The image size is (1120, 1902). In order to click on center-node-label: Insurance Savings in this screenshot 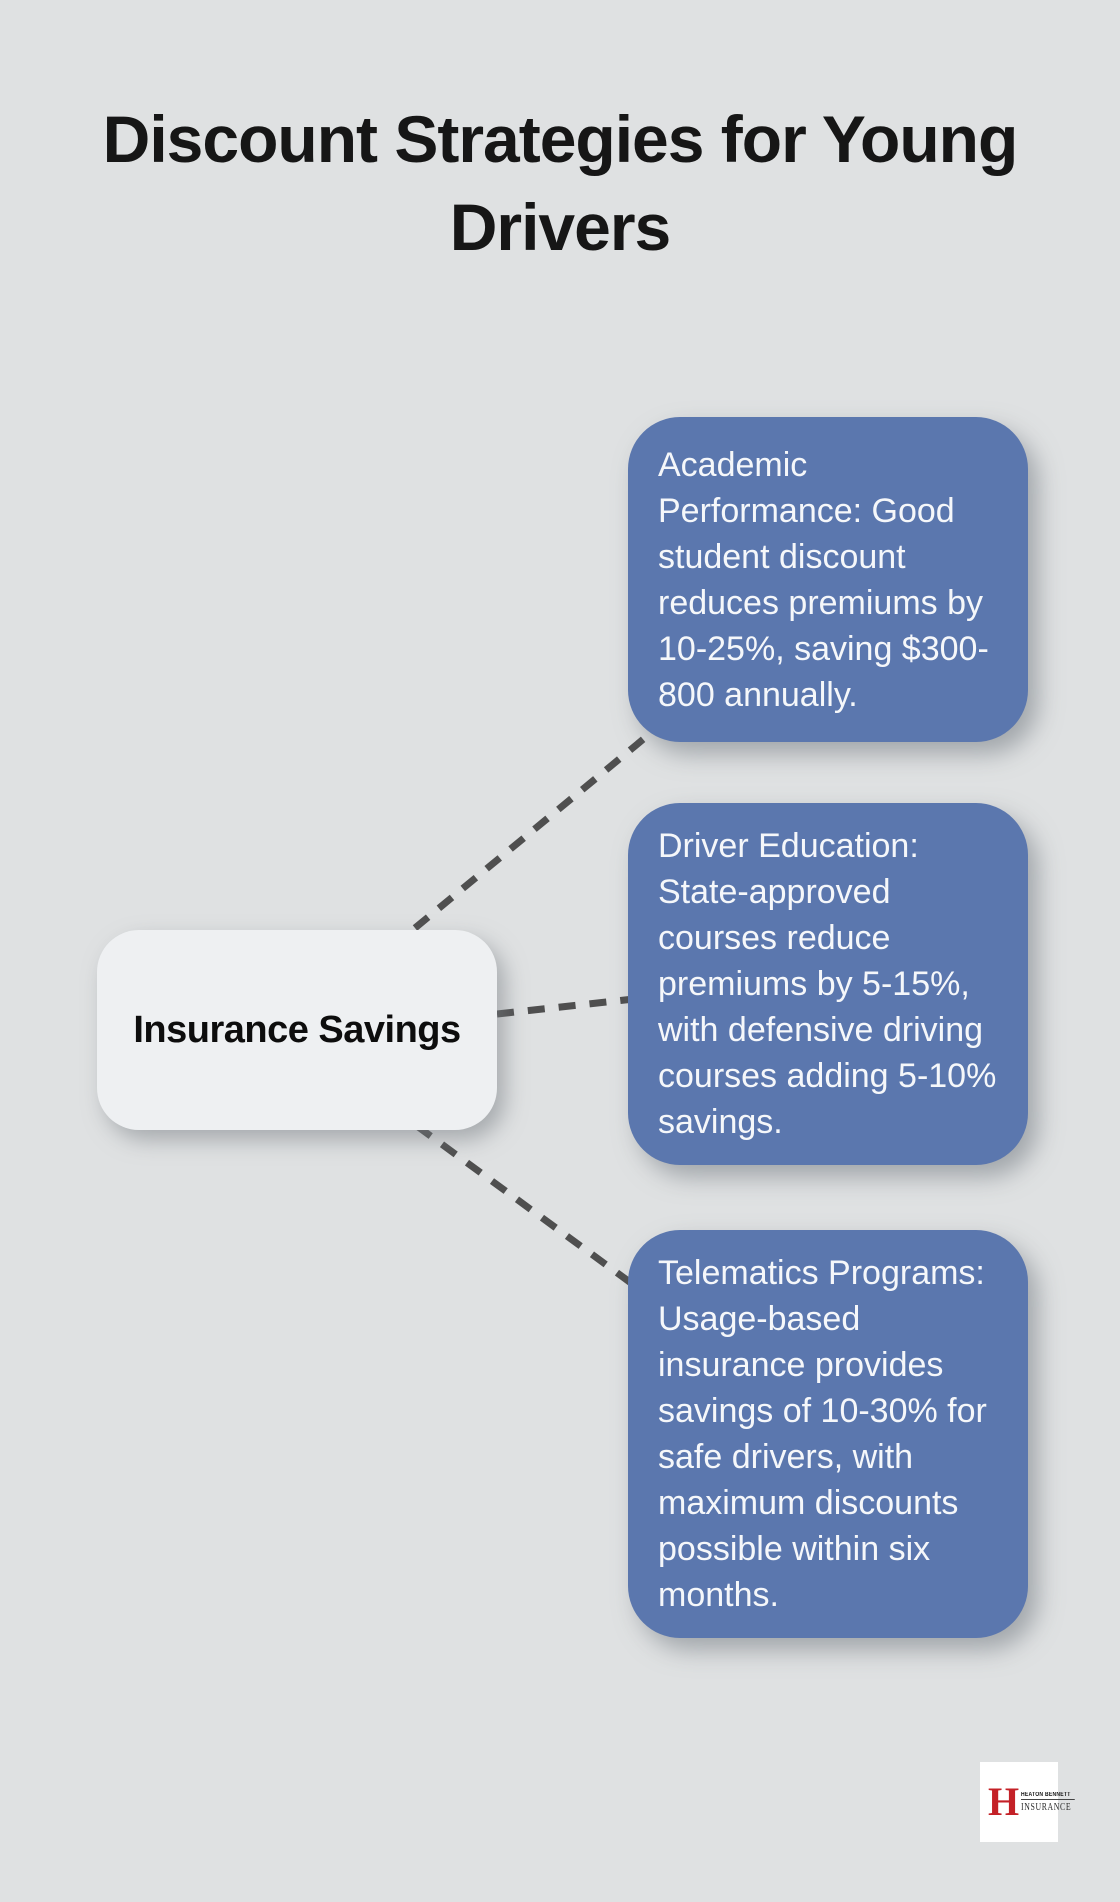, I will do `click(297, 1029)`.